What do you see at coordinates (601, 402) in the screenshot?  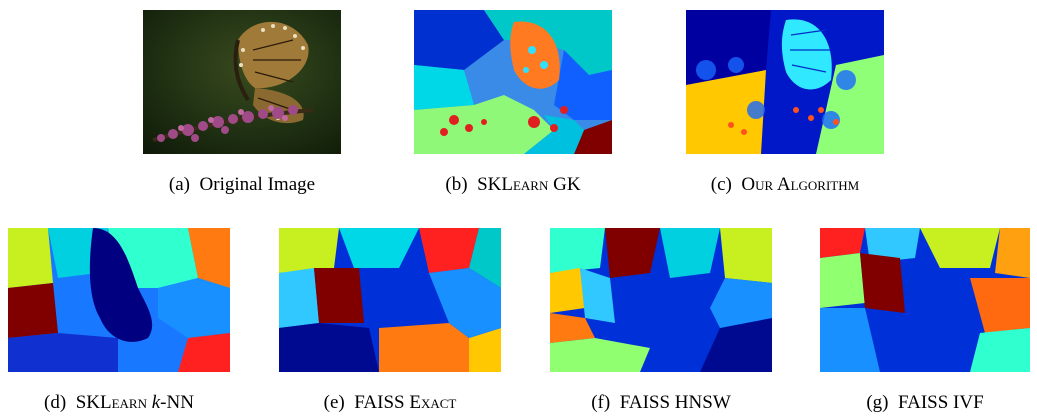 I see `caption-label: (f)` at bounding box center [601, 402].